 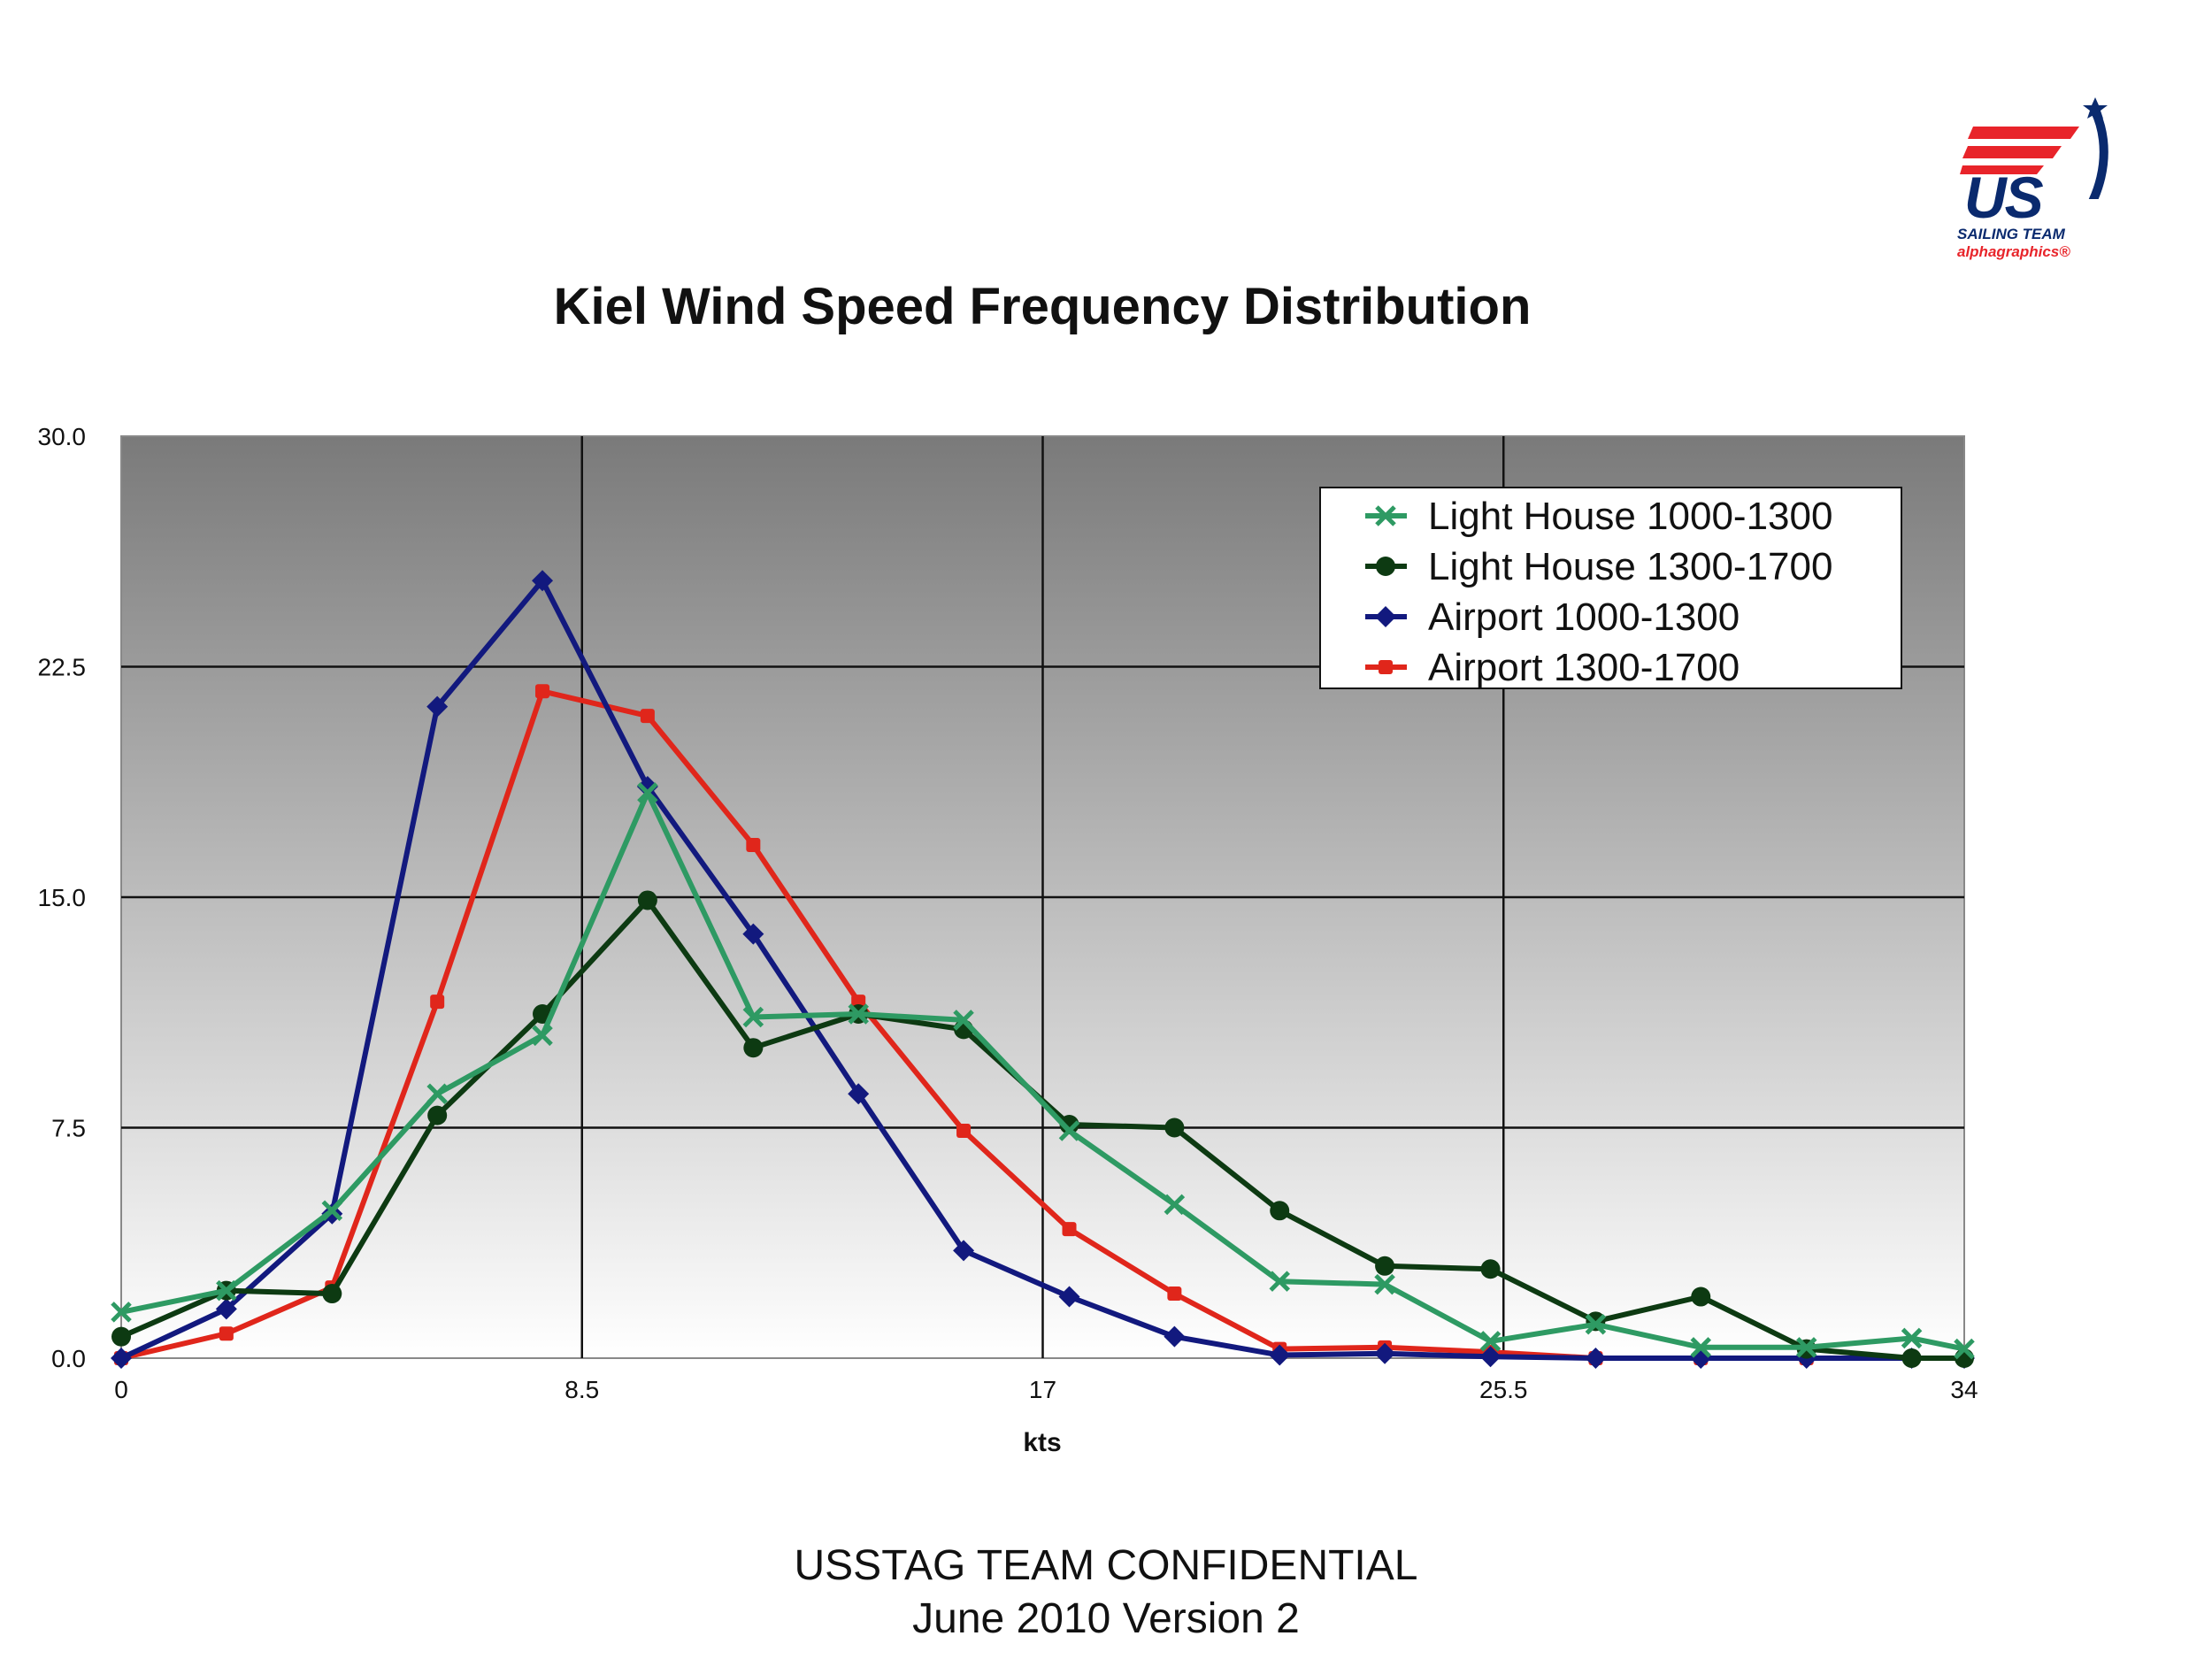 What do you see at coordinates (1504, 1390) in the screenshot?
I see `x-tick-label: 25.5` at bounding box center [1504, 1390].